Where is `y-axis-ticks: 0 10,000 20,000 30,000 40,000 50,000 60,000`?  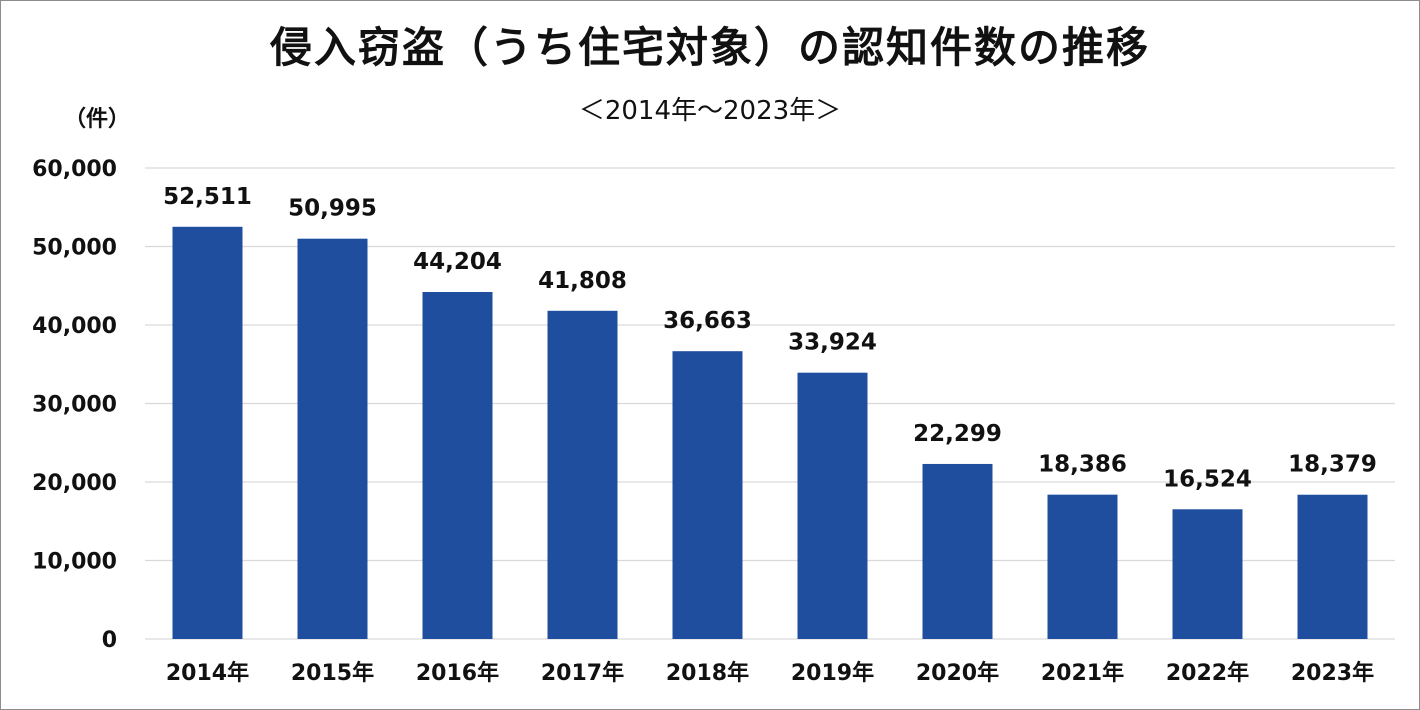 y-axis-ticks: 0 10,000 20,000 30,000 40,000 50,000 60,000 is located at coordinates (74, 405).